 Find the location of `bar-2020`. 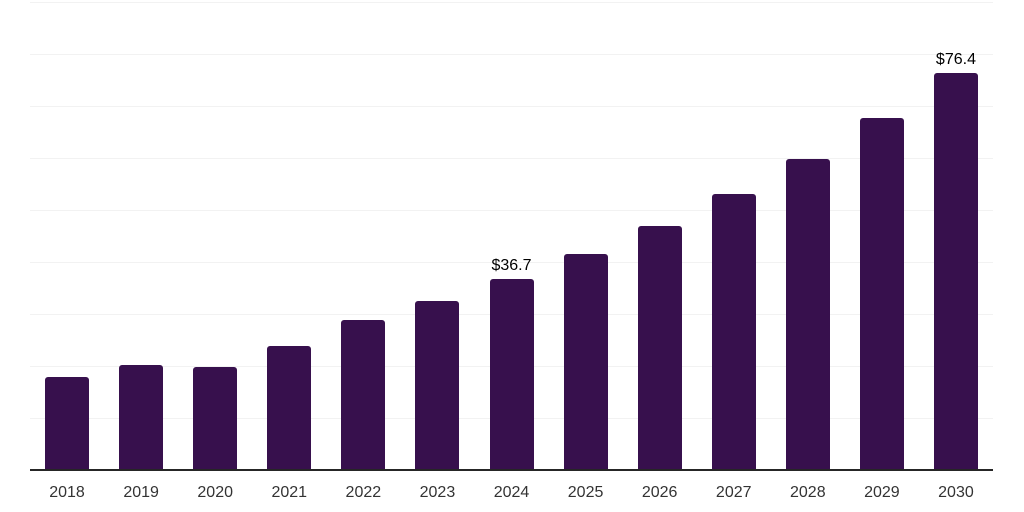

bar-2020 is located at coordinates (215, 418).